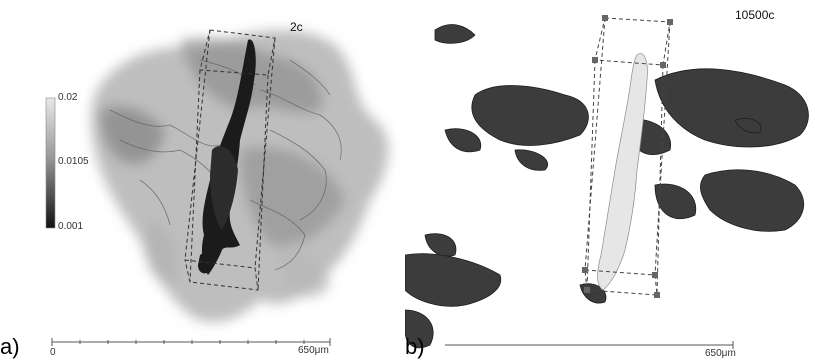 The image size is (815, 362). What do you see at coordinates (71, 226) in the screenshot?
I see `colorbar-min-label: 0.001` at bounding box center [71, 226].